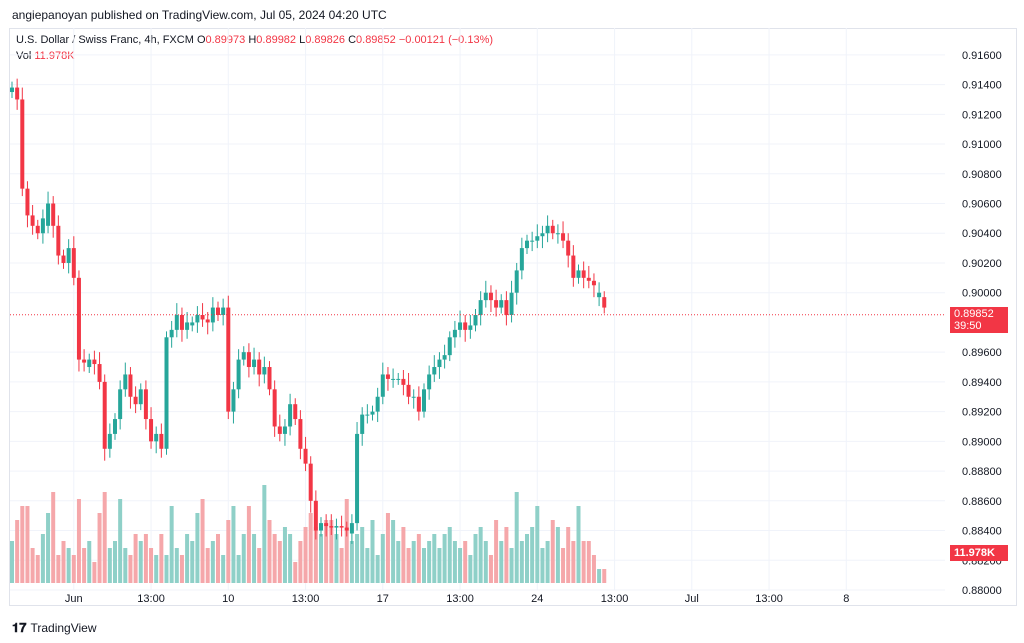 This screenshot has width=1024, height=643. Describe the element at coordinates (376, 40) in the screenshot. I see `close-value: 0.89852` at that location.